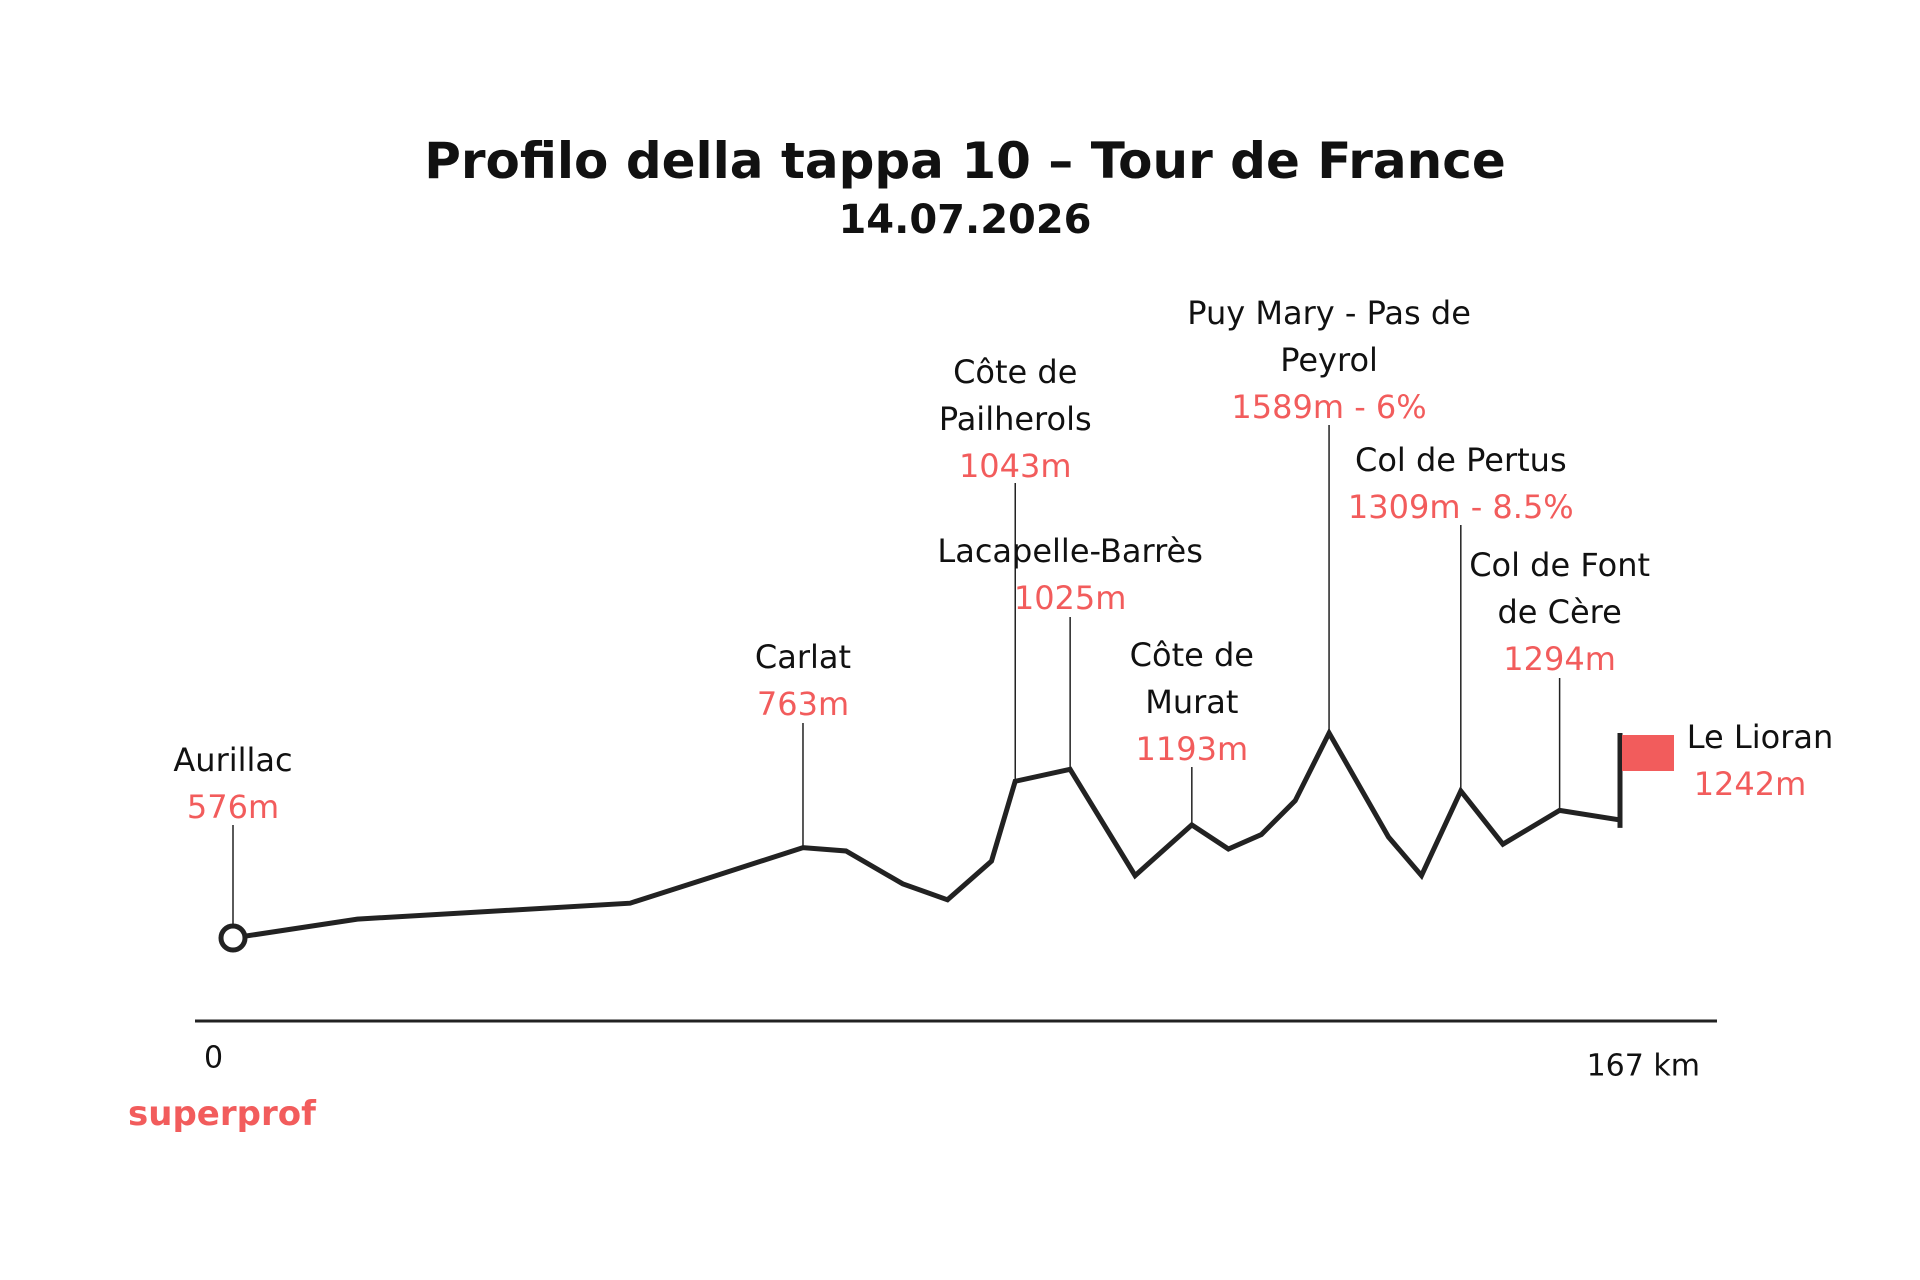  What do you see at coordinates (803, 704) in the screenshot?
I see `waypoint-elevation: 763m` at bounding box center [803, 704].